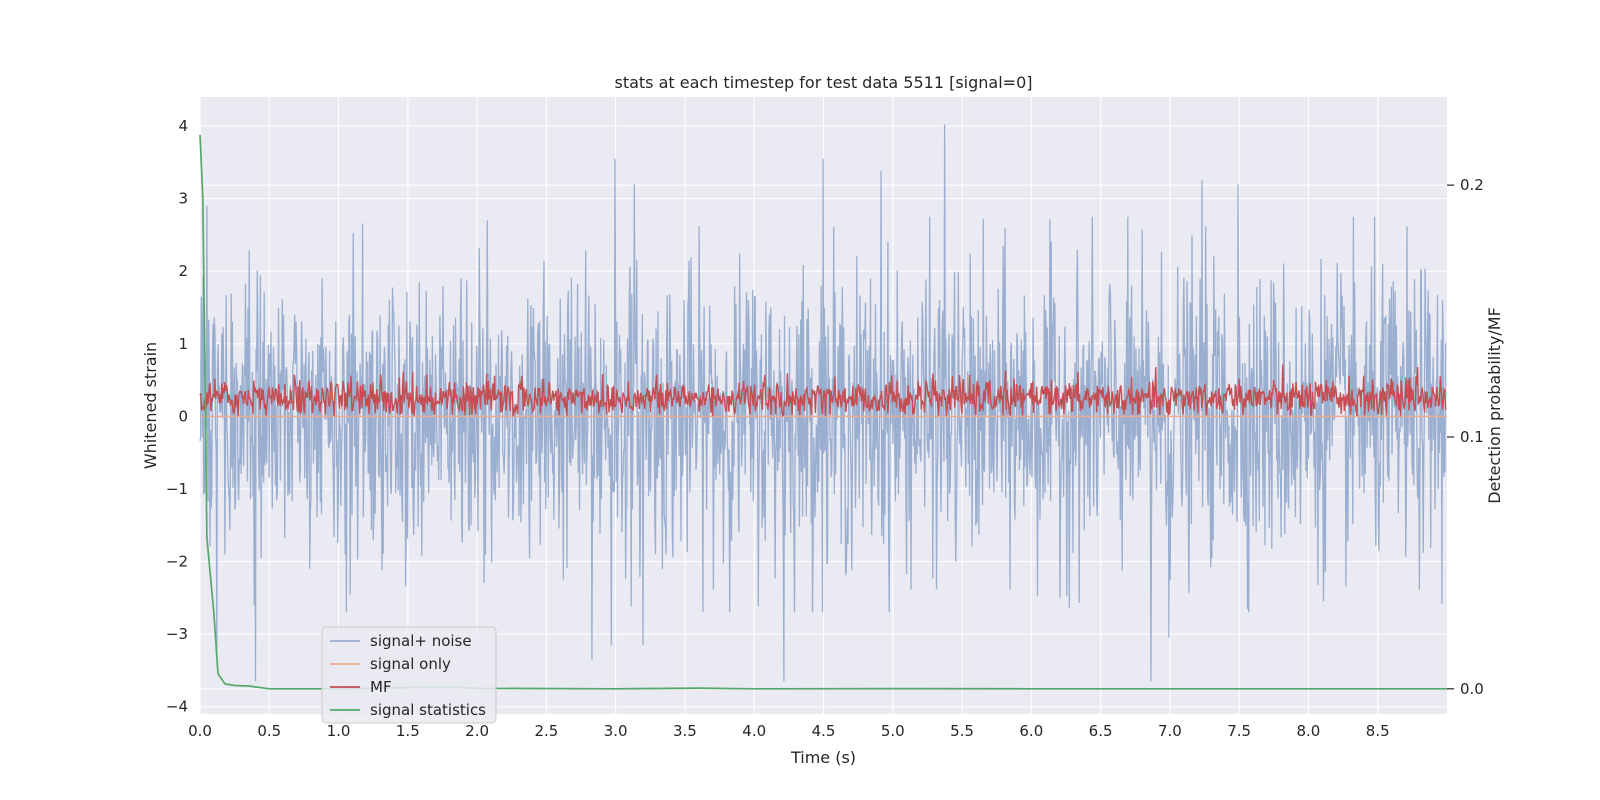 This screenshot has width=1600, height=800. What do you see at coordinates (177, 707) in the screenshot?
I see `y-tick-label: −4` at bounding box center [177, 707].